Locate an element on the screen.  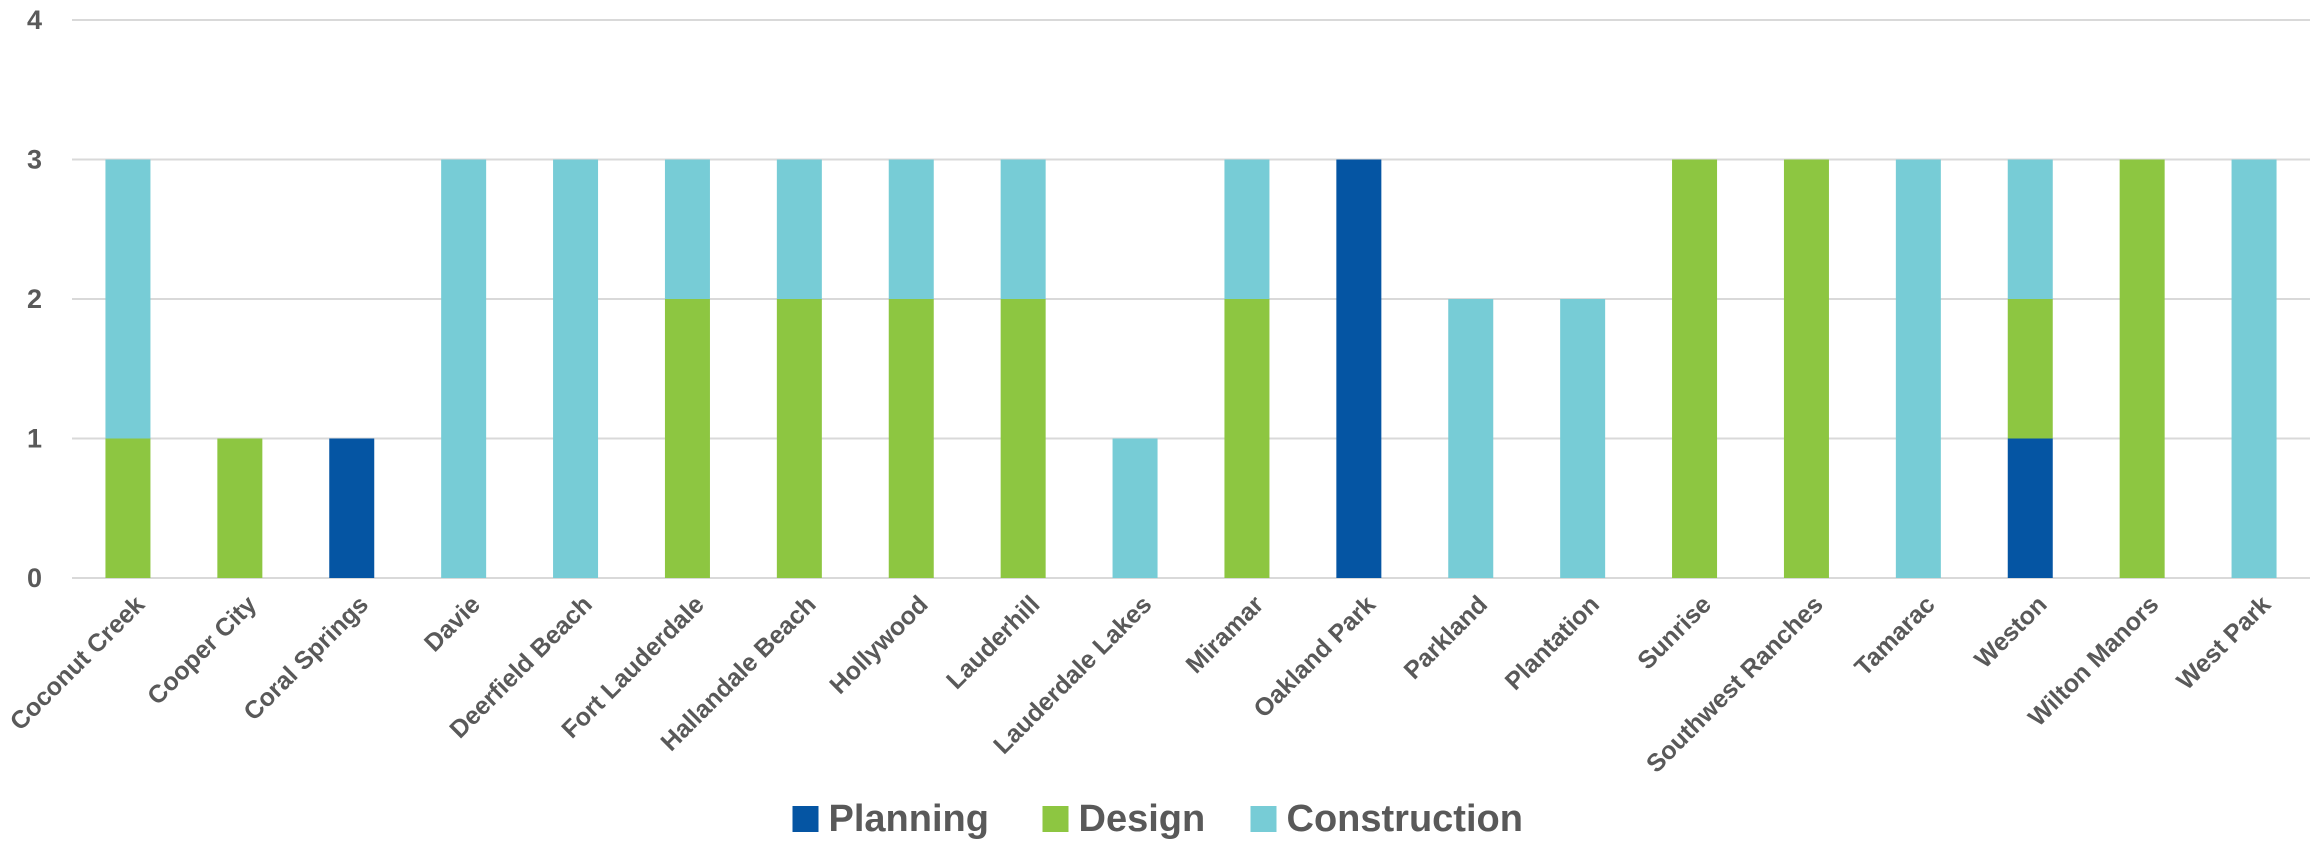
x-category-label: Davie is located at coordinates (452, 623).